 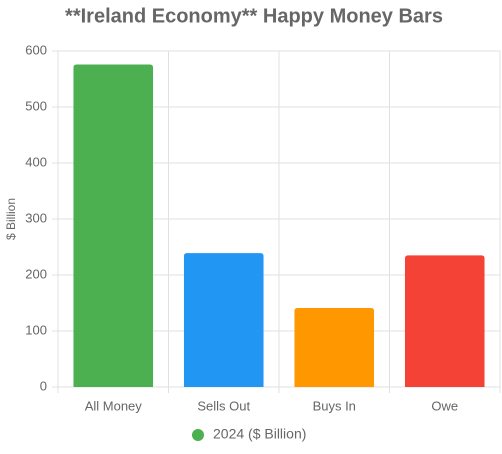 I want to click on legend-label: 2024 ($ Billion), so click(x=259, y=434).